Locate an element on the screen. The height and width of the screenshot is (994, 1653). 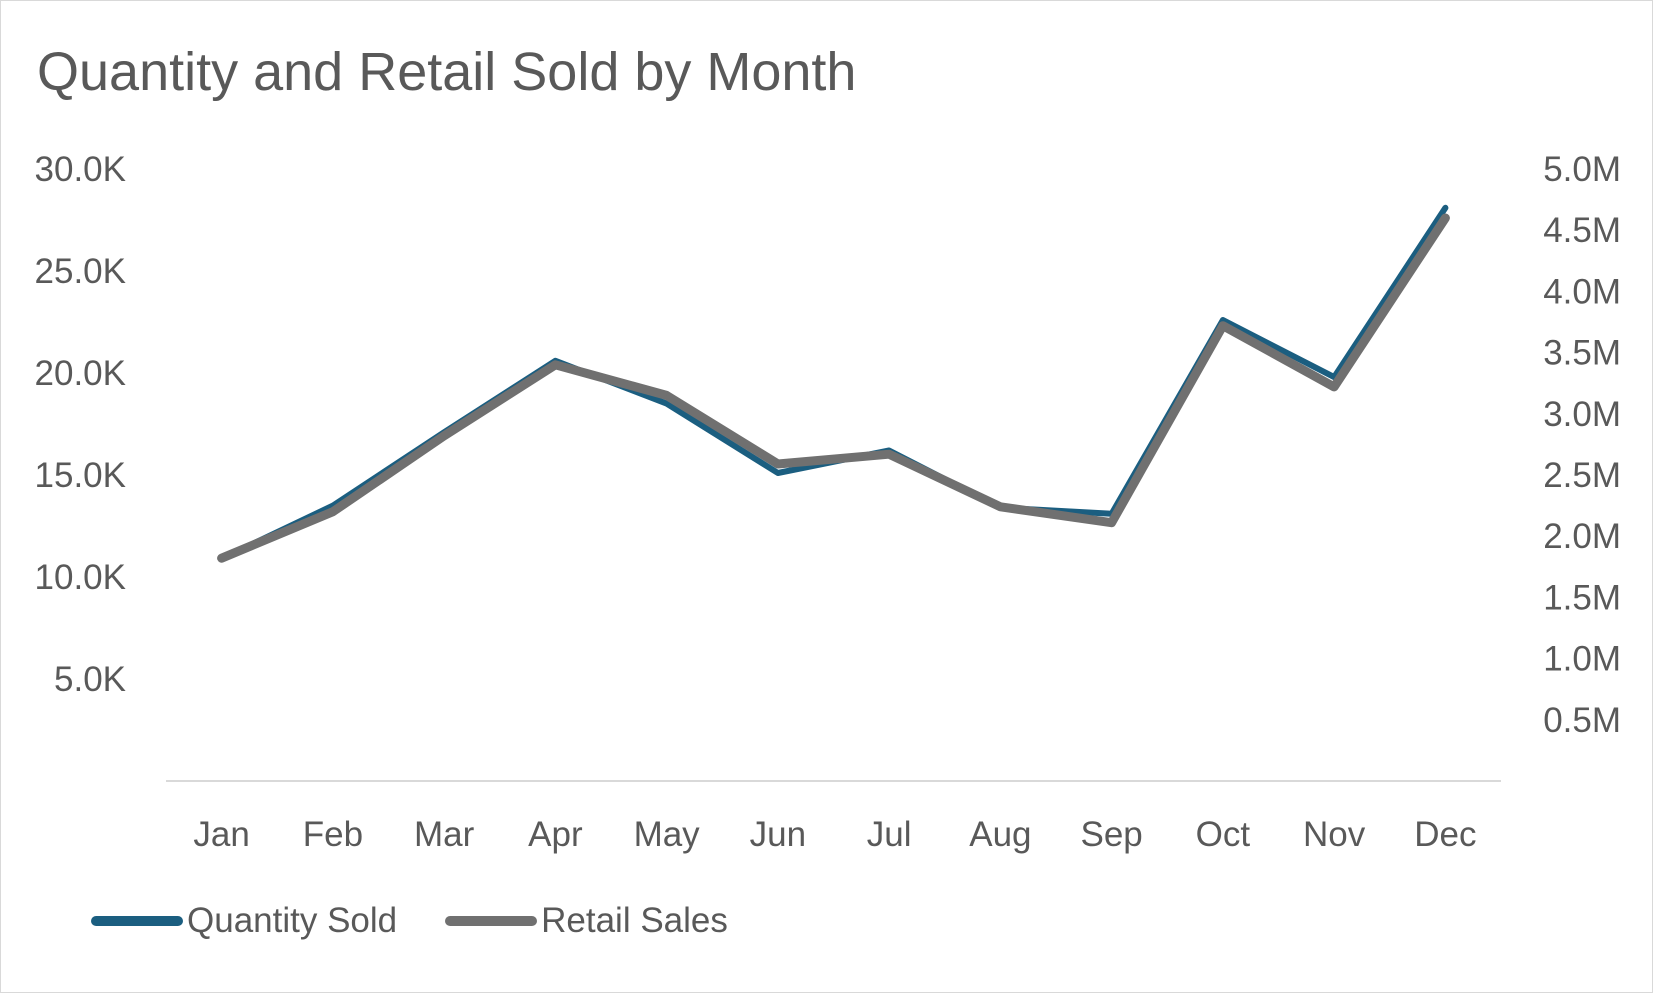
right-tick-label: 2.0M is located at coordinates (1582, 536).